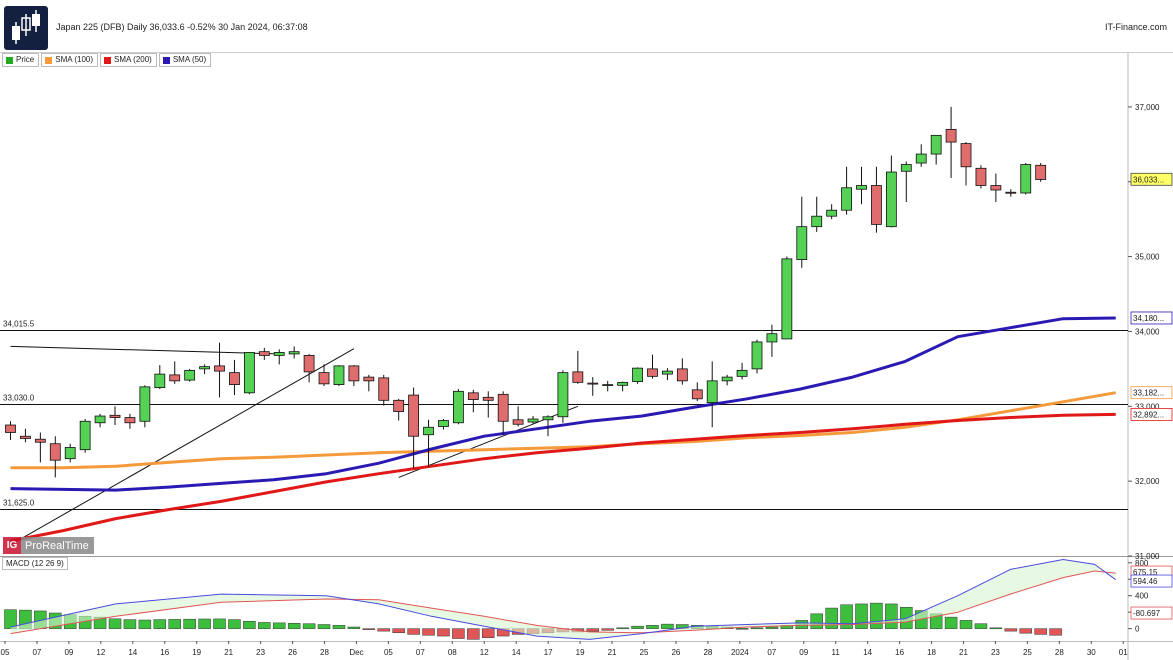 Image resolution: width=1173 pixels, height=660 pixels. Describe the element at coordinates (70, 60) in the screenshot. I see `legend-item: SMA (100)` at that location.